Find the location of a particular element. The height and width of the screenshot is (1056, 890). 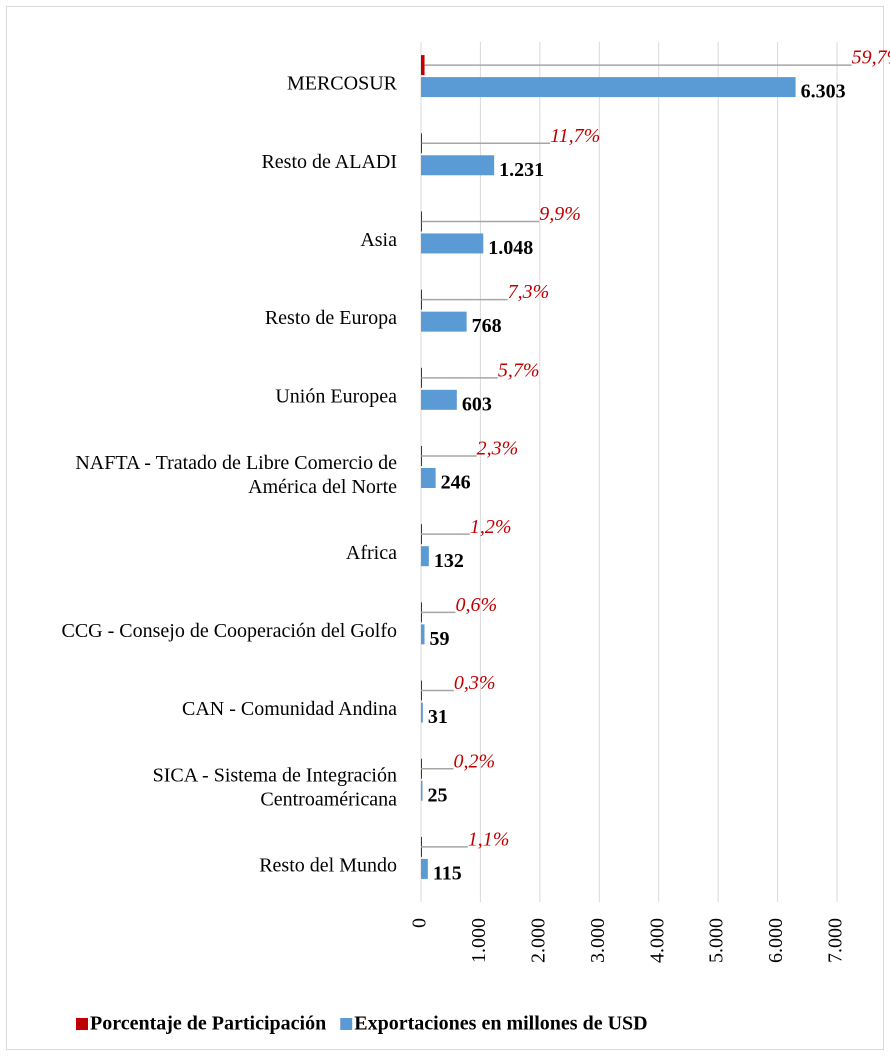

x-tick-label: 1.000 is located at coordinates (479, 940).